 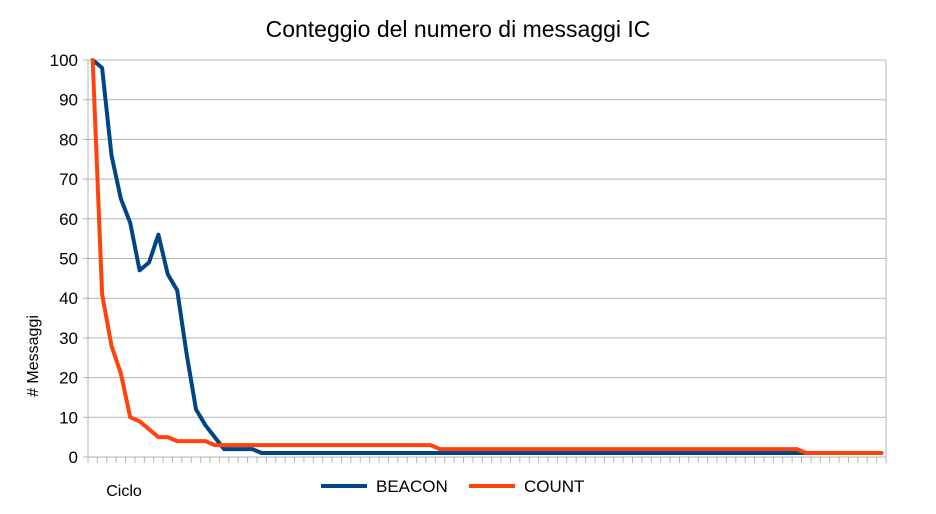 I want to click on y-tick-label: 10, so click(x=68, y=417).